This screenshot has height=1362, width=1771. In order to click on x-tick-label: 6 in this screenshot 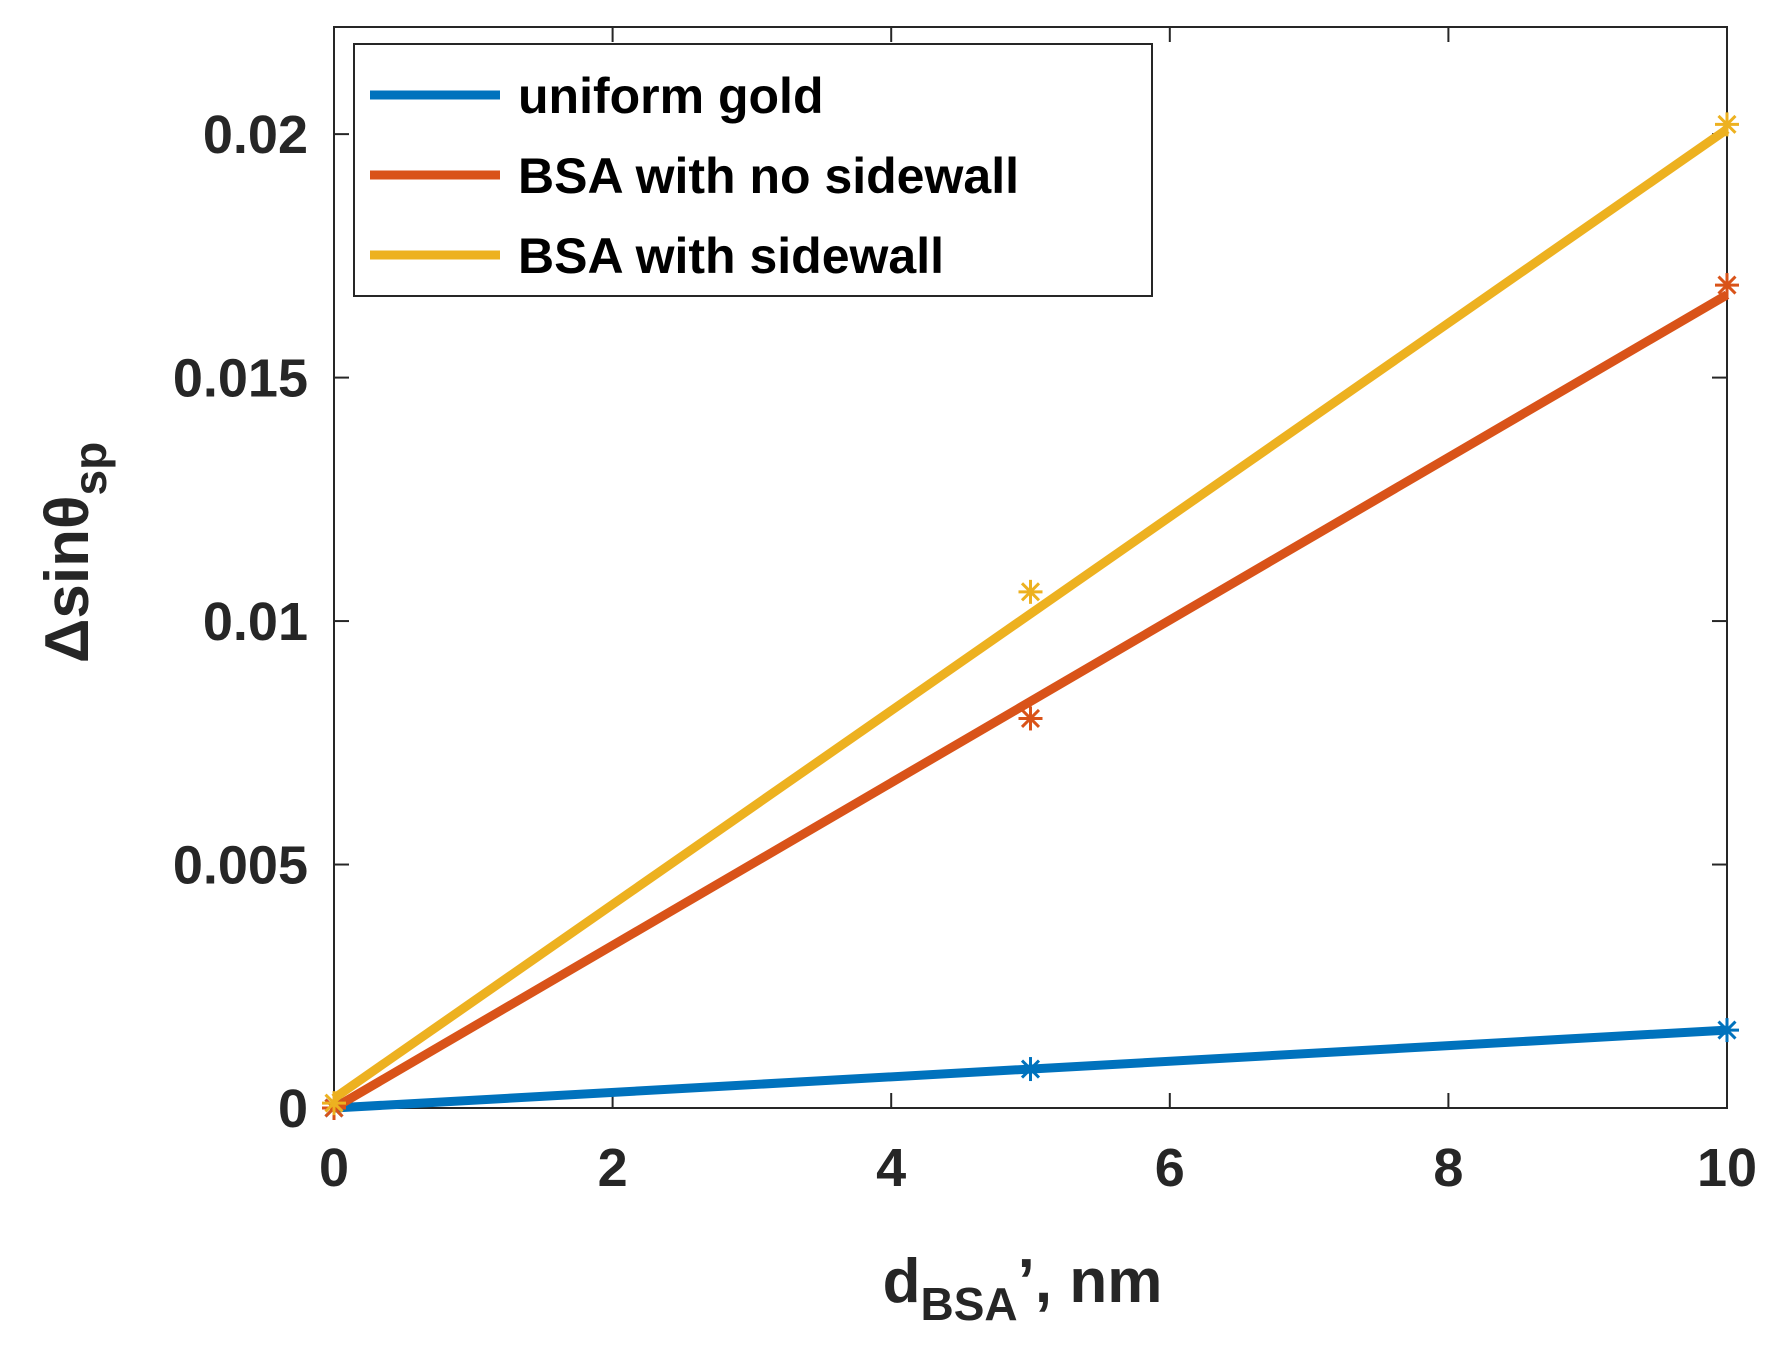, I will do `click(1170, 1168)`.